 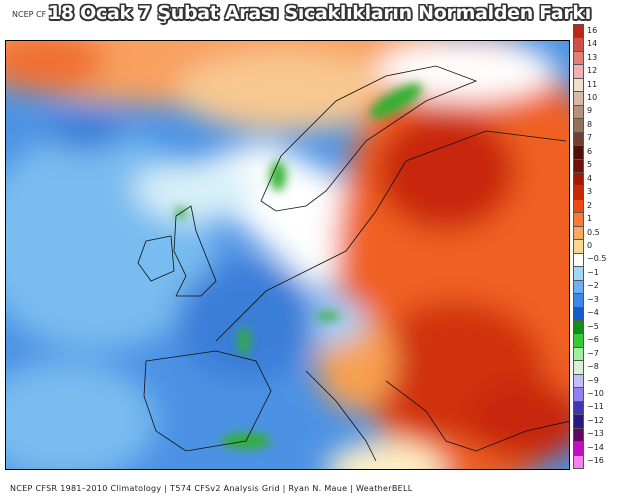 I want to click on map-subtitle: NCEP CF, so click(x=29, y=14).